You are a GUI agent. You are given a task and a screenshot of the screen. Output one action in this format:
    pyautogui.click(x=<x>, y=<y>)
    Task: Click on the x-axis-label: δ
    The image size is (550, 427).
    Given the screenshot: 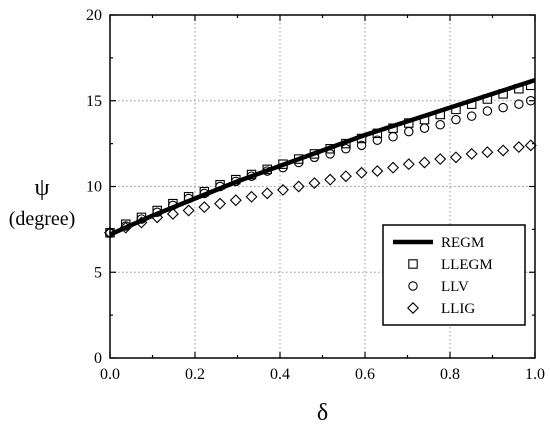 What is the action you would take?
    pyautogui.click(x=322, y=413)
    